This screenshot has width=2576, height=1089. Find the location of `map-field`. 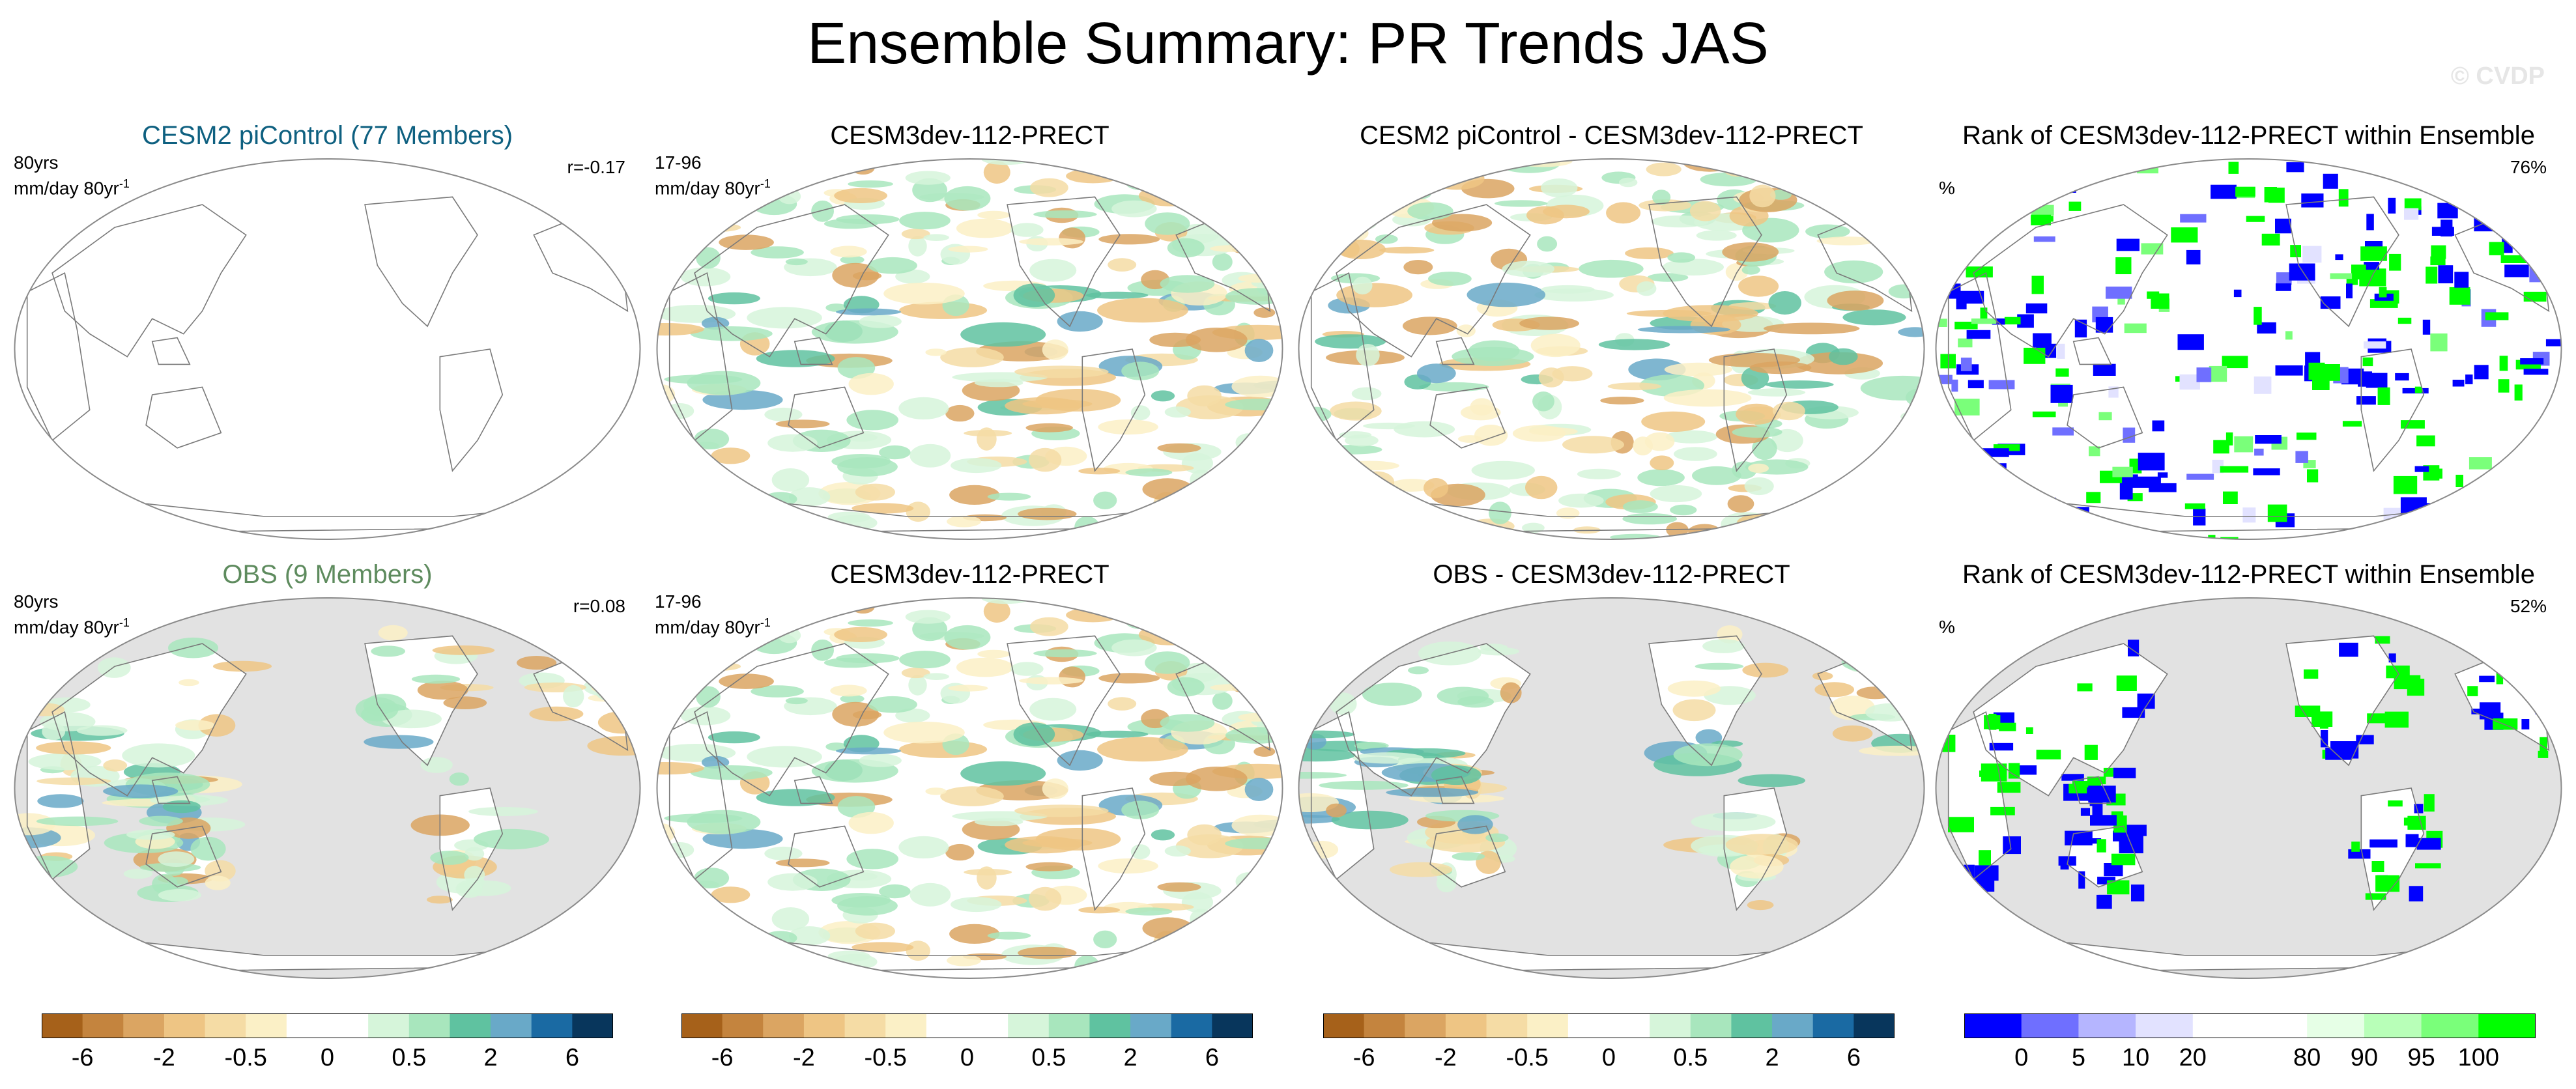

map-field is located at coordinates (327, 349).